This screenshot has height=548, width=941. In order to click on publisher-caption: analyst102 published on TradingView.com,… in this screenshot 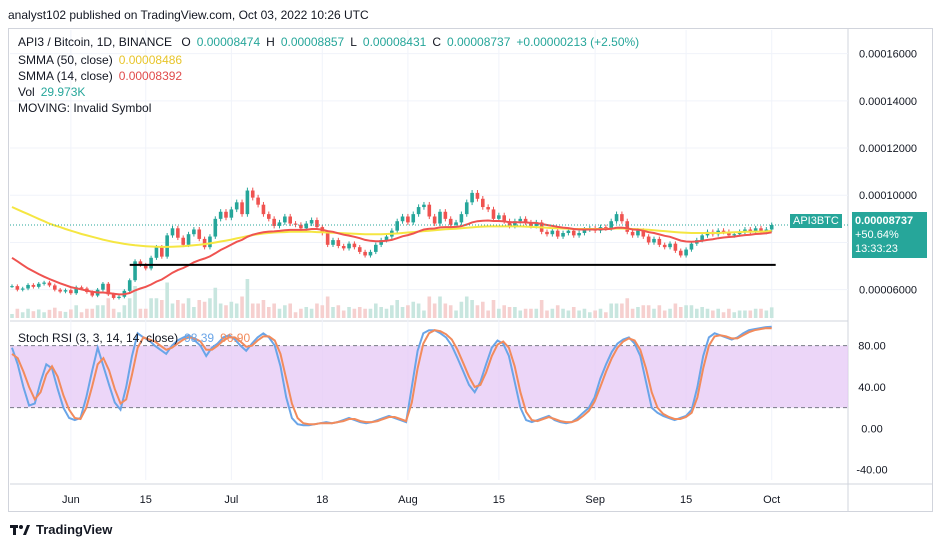, I will do `click(188, 15)`.